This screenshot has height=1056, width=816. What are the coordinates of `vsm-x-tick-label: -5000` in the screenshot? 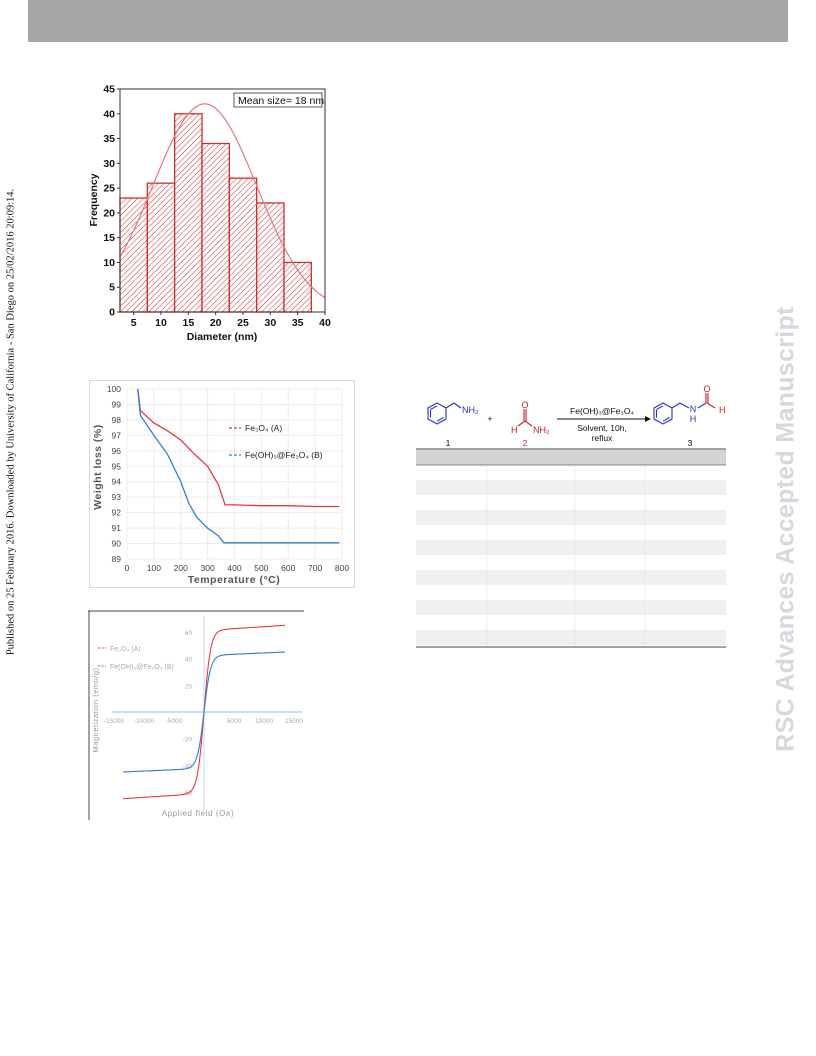 It's located at (174, 721).